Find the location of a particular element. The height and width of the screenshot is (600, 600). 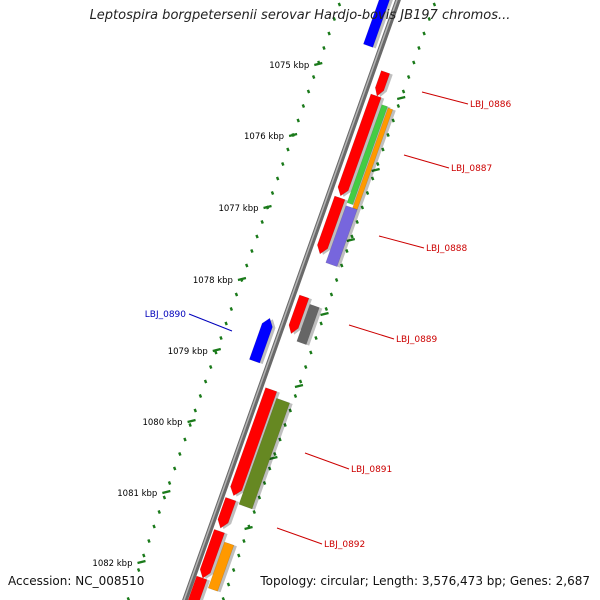

gene-label-lbj-0891: LBJ_0891 is located at coordinates (371, 470).